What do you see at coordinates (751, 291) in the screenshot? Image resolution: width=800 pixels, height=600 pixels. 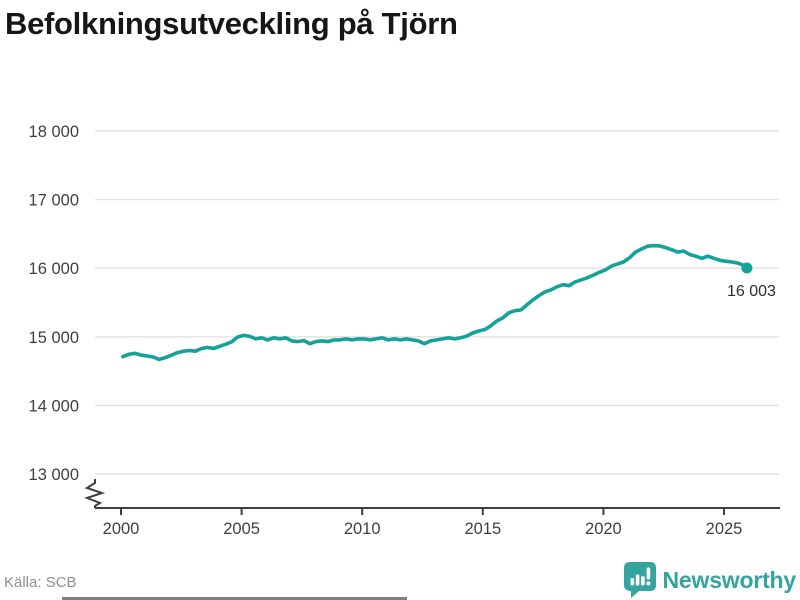 I see `end-value-label: 16 003` at bounding box center [751, 291].